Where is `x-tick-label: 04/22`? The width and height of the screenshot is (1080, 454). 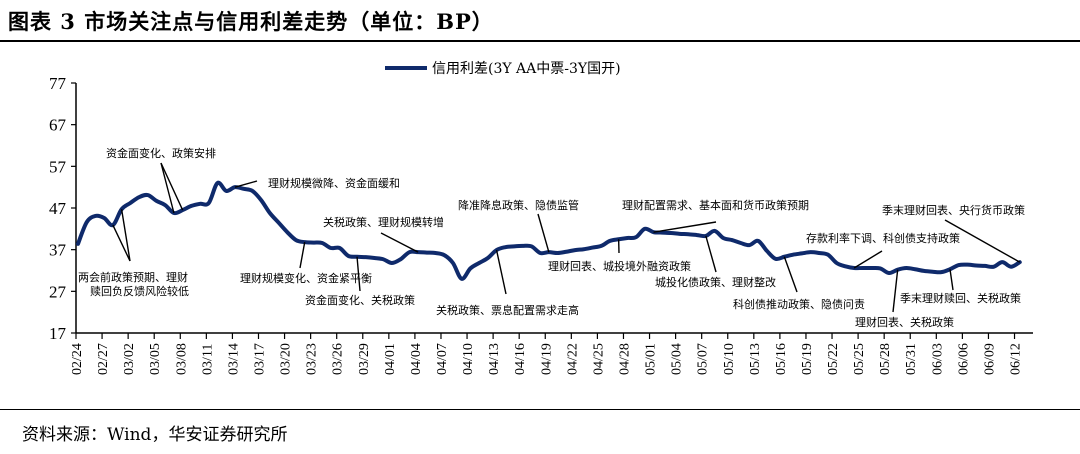
x-tick-label: 04/22 is located at coordinates (572, 359).